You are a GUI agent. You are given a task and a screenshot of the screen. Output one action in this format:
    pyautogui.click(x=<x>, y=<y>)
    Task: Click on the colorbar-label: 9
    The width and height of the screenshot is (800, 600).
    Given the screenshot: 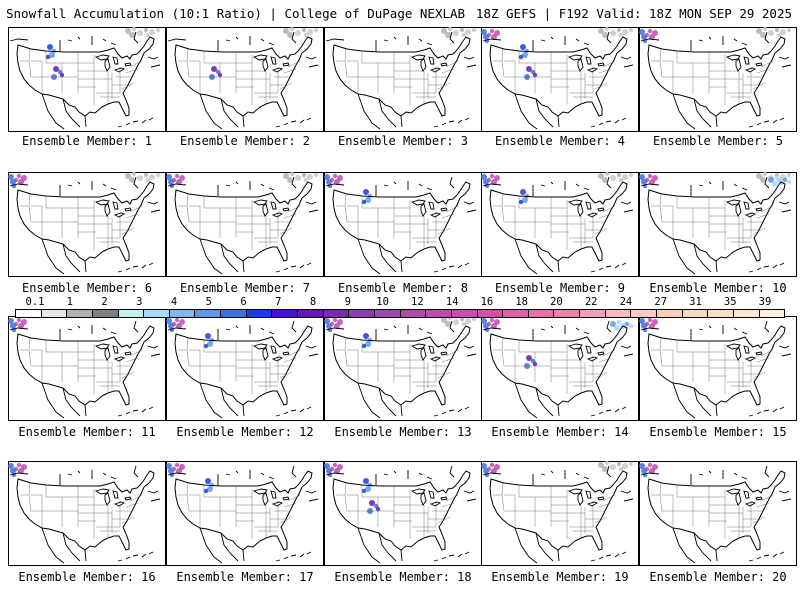 What is the action you would take?
    pyautogui.click(x=348, y=302)
    